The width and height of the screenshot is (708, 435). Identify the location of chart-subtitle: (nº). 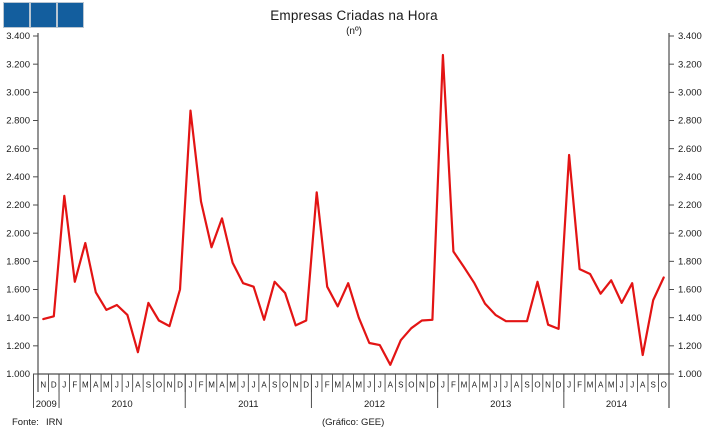
(354, 31).